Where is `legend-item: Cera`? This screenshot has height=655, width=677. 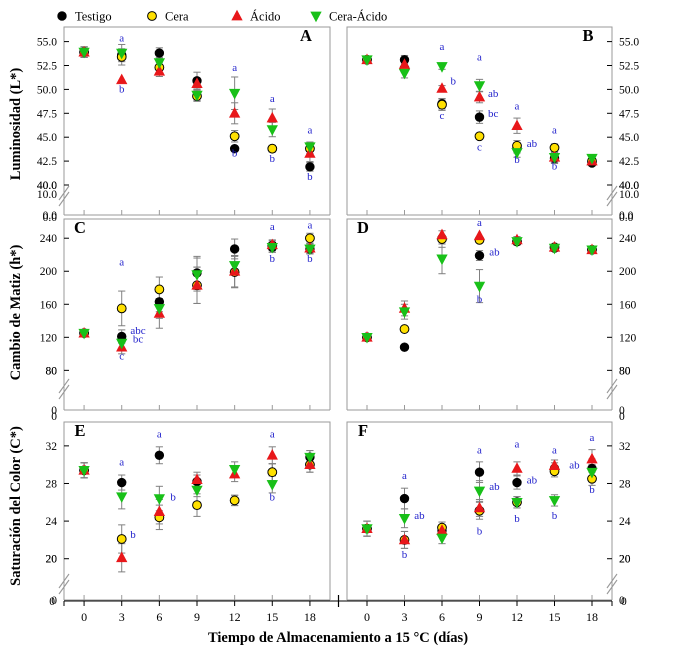 legend-item: Cera is located at coordinates (168, 17).